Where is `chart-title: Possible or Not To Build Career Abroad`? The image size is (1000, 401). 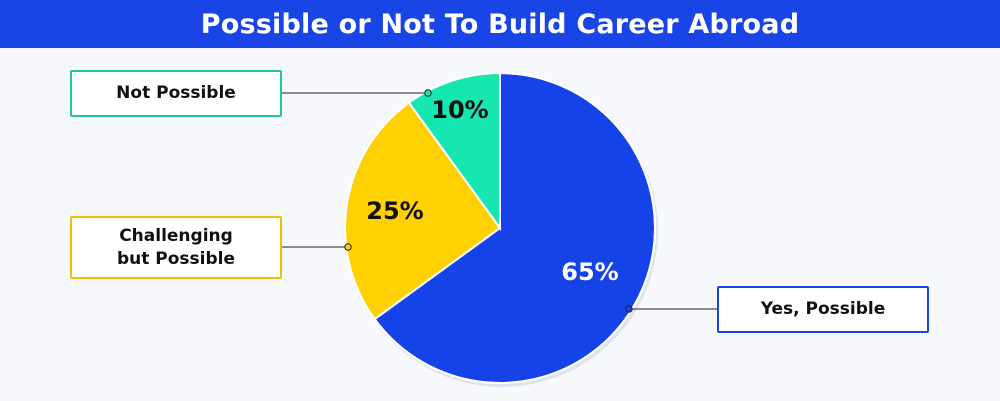 chart-title: Possible or Not To Build Career Abroad is located at coordinates (500, 24).